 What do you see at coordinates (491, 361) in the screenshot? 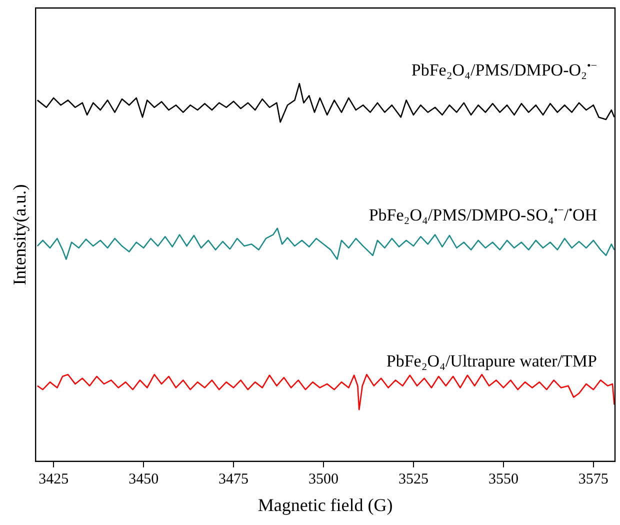
I see `series-label: PbFe₂O₄/Ultrapure water/TMP` at bounding box center [491, 361].